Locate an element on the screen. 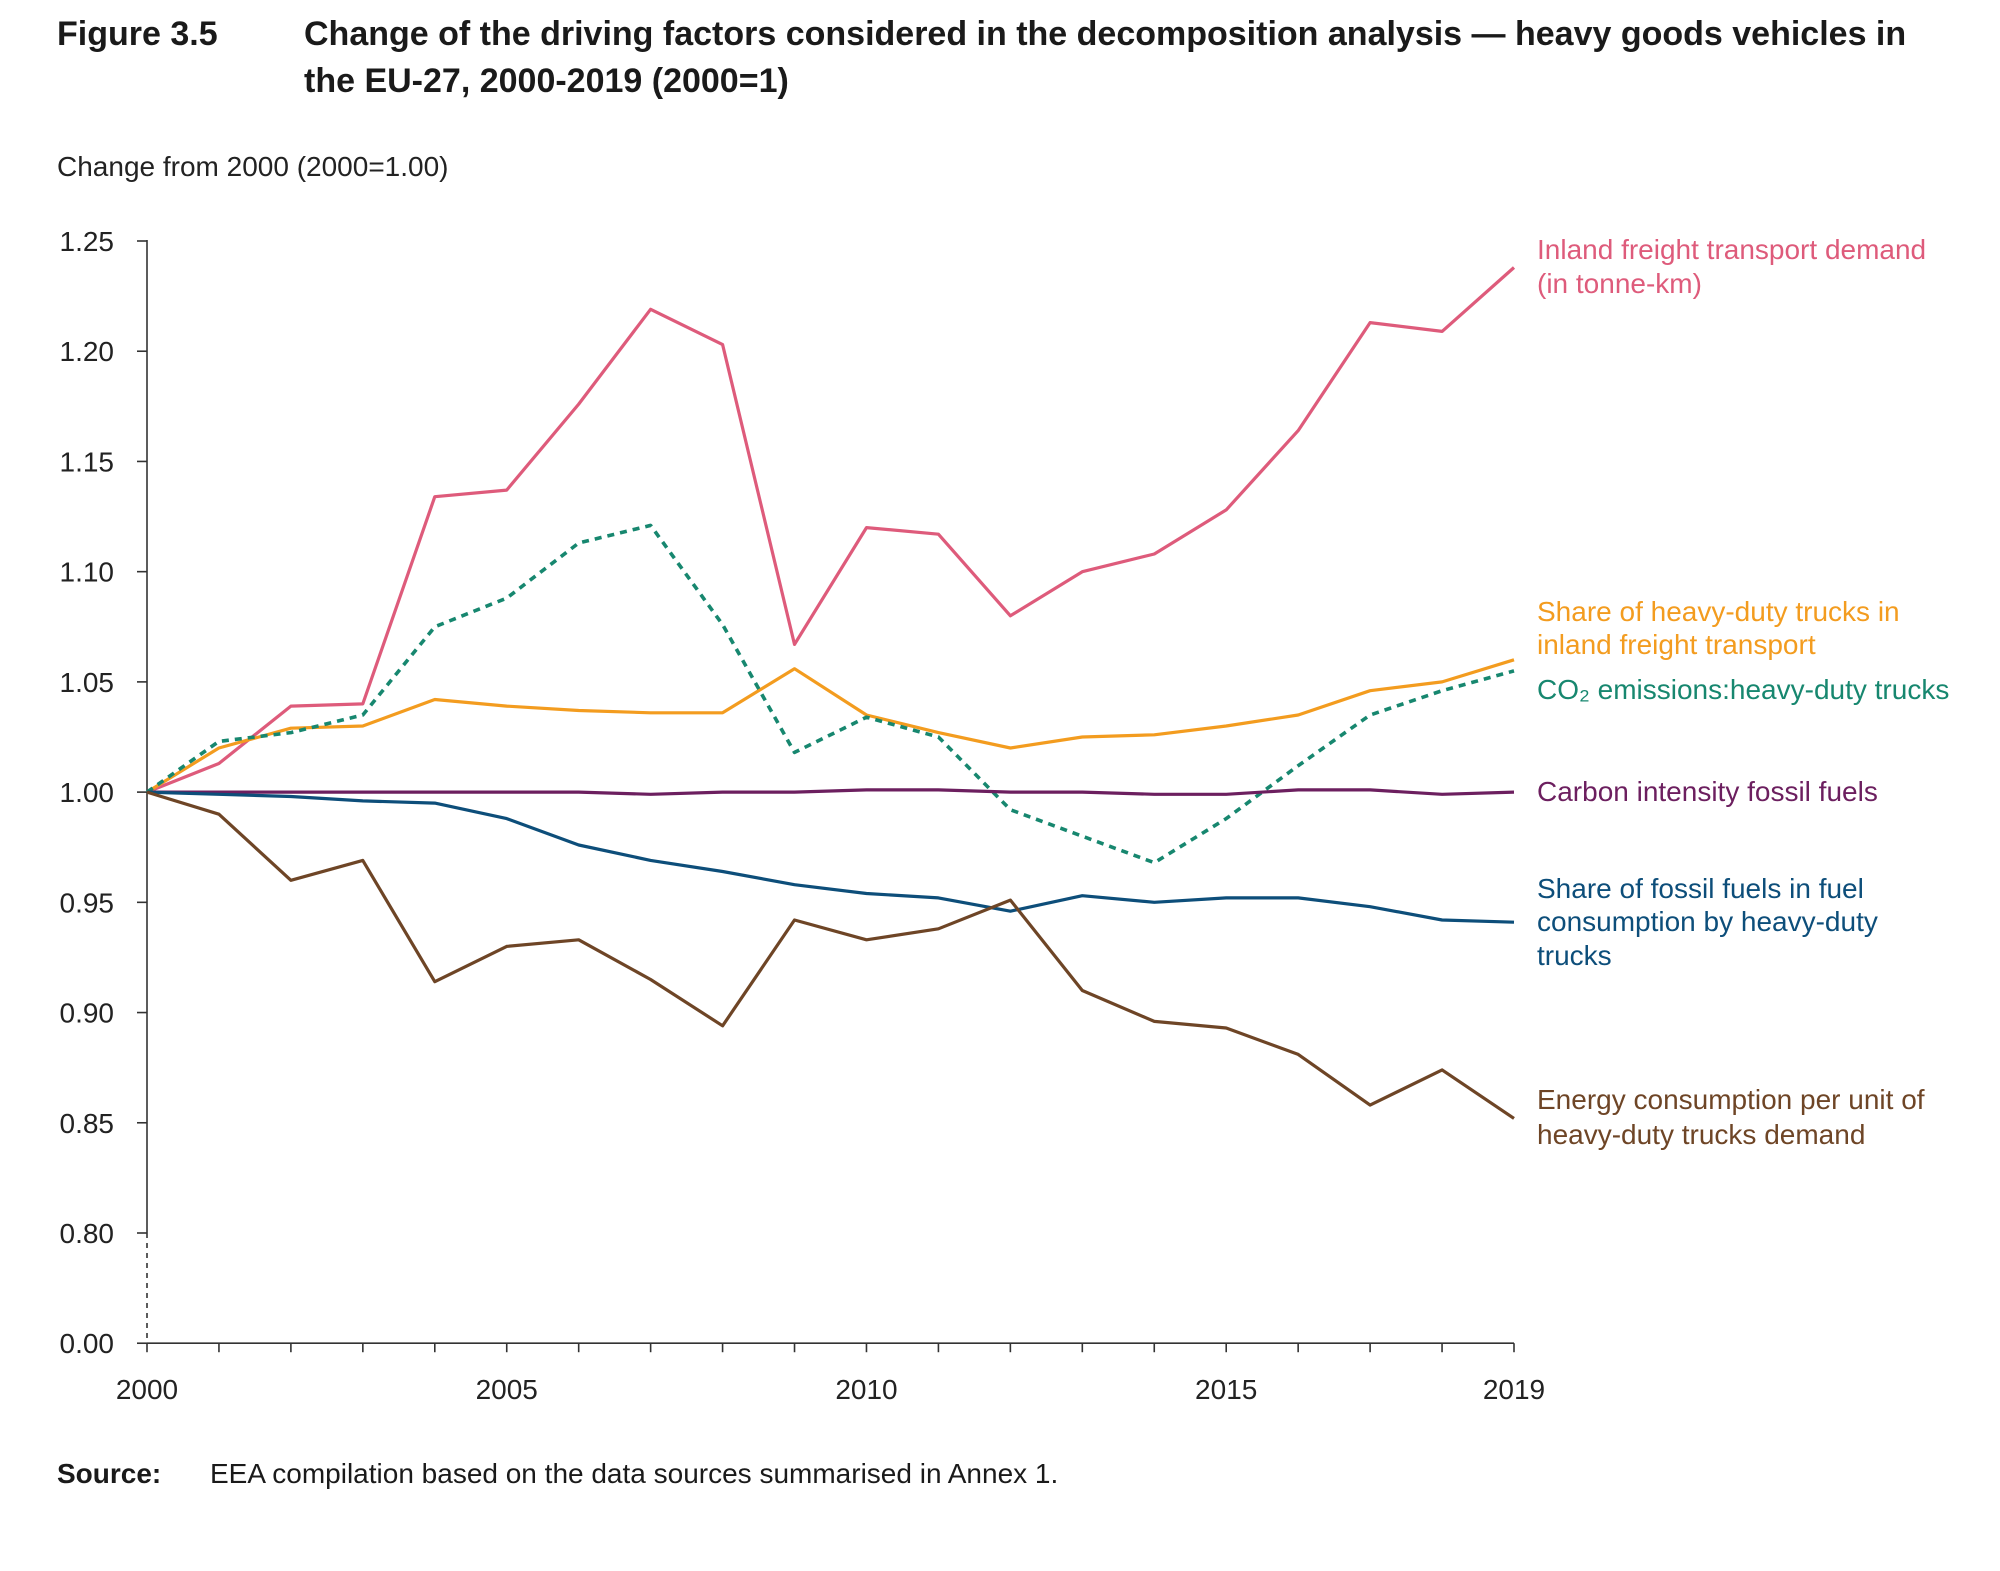  series-line-energy-consumption-per-unit-of is located at coordinates (830, 955).